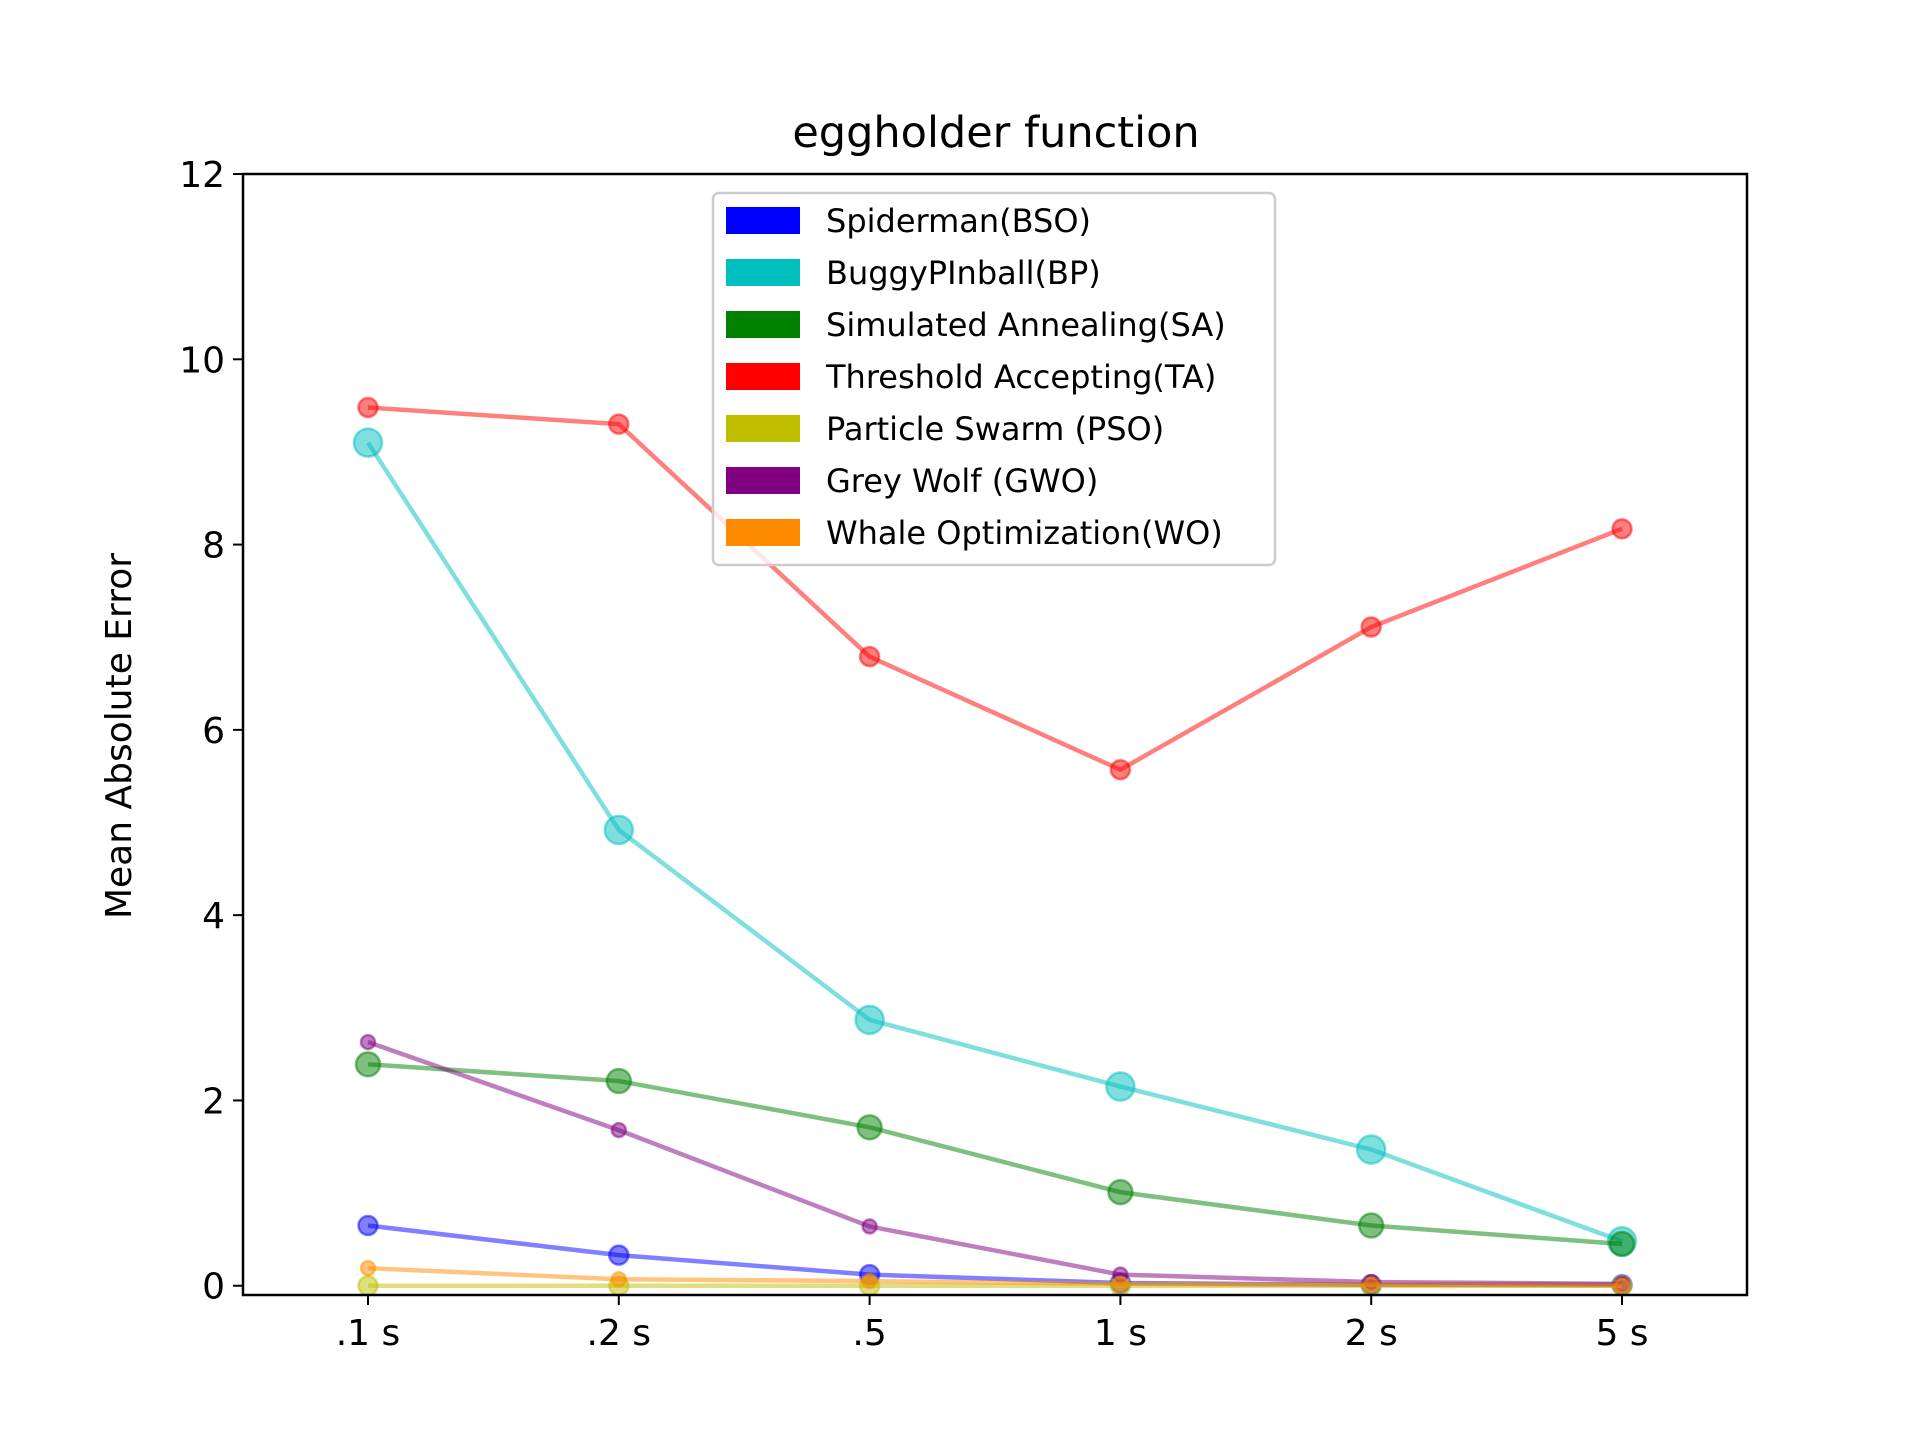 The width and height of the screenshot is (1920, 1440). What do you see at coordinates (202, 360) in the screenshot?
I see `y-tick-label: 10` at bounding box center [202, 360].